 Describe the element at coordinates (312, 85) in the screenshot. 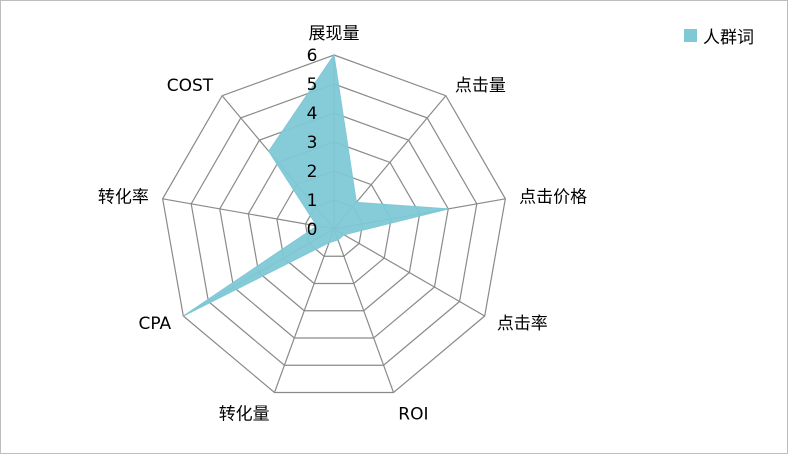

I see `tick-label: 5` at that location.